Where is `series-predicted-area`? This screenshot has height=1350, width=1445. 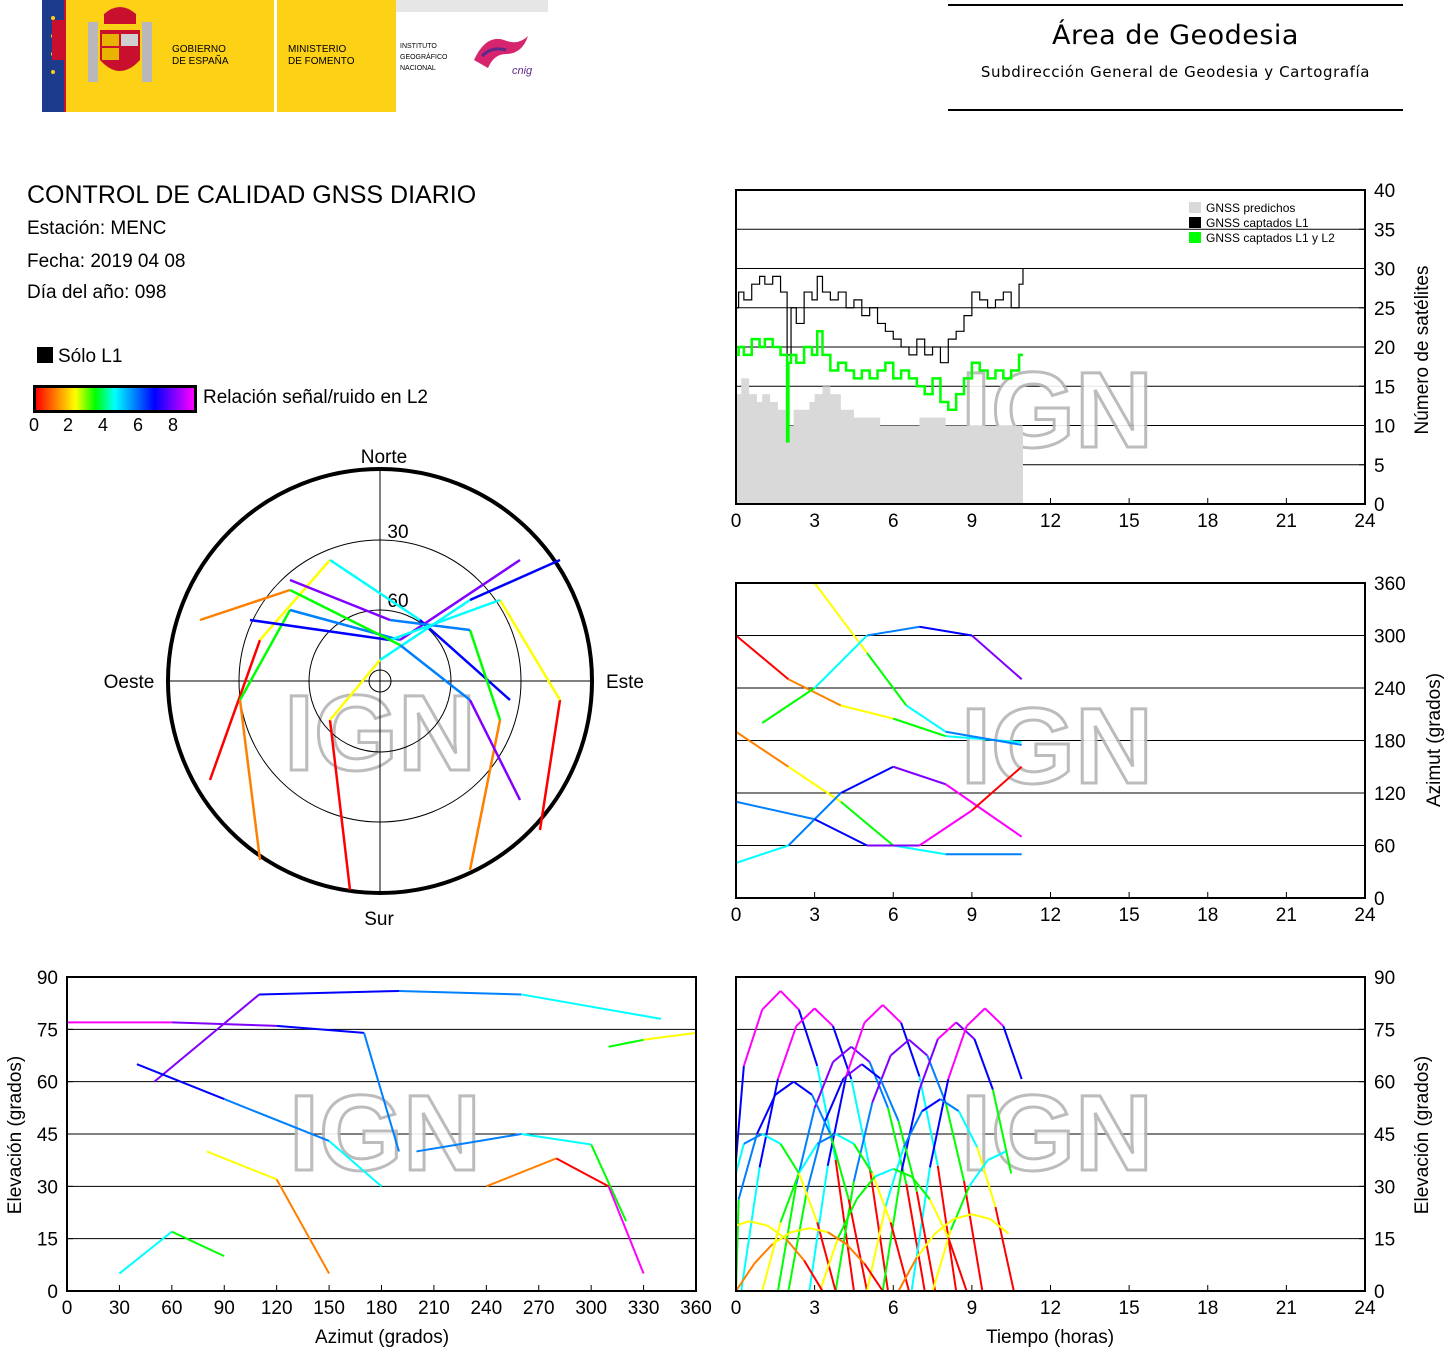
series-predicted-area is located at coordinates (879, 441).